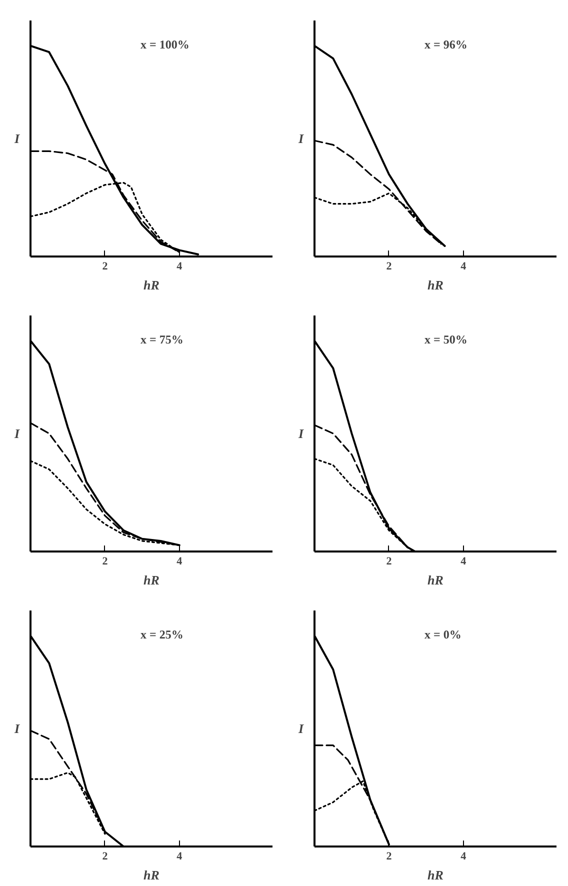 The image size is (568, 886). I want to click on annotation: x = 25%, so click(162, 635).